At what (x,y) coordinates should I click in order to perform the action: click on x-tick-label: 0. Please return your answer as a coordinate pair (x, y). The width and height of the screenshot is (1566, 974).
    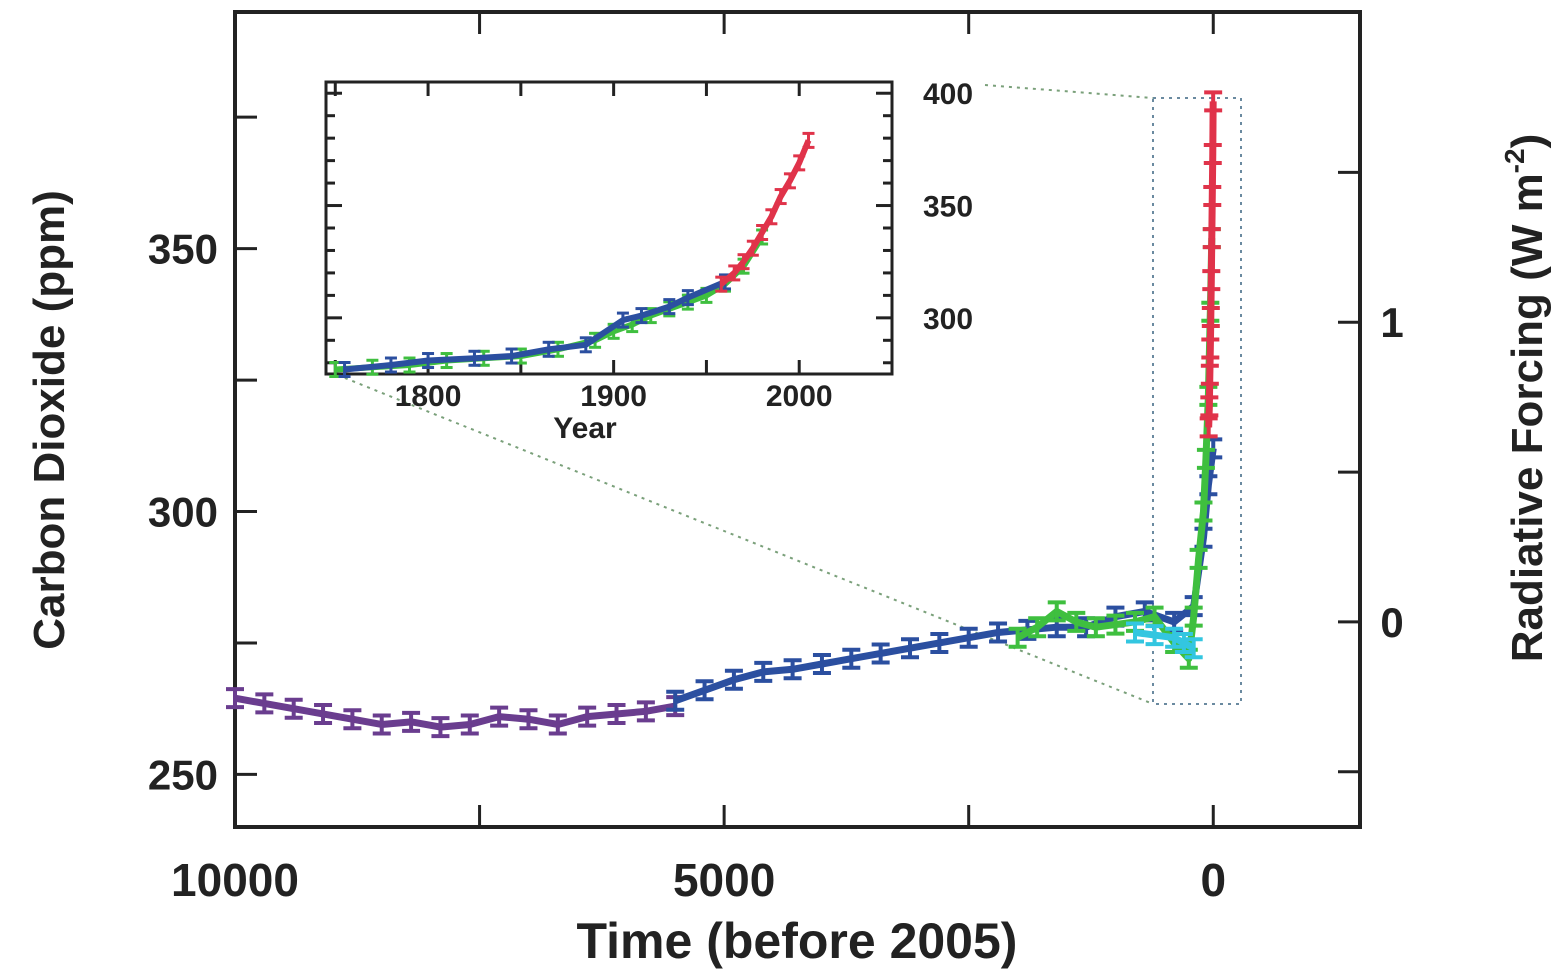
    Looking at the image, I should click on (1213, 880).